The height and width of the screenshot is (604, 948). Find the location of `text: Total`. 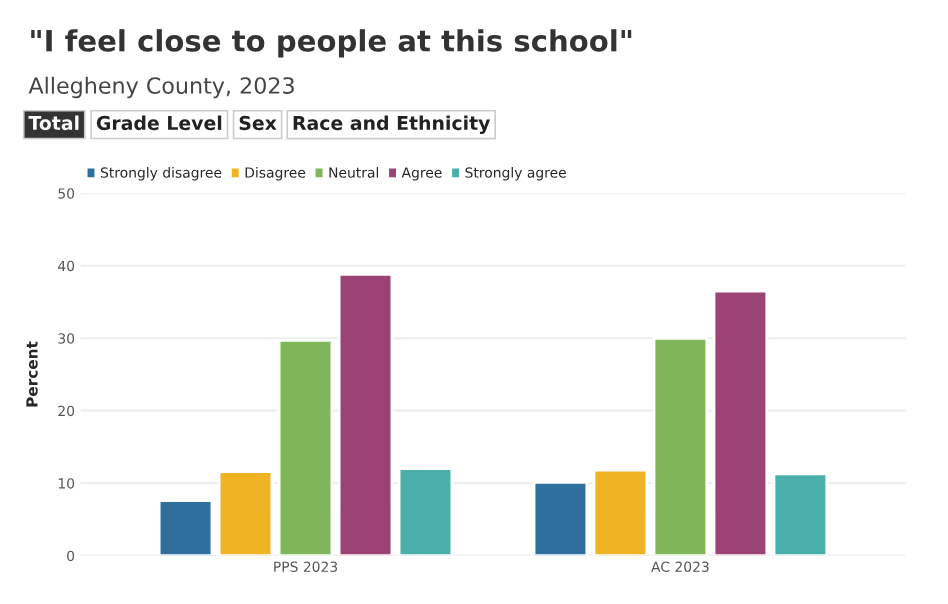

text: Total is located at coordinates (53, 123).